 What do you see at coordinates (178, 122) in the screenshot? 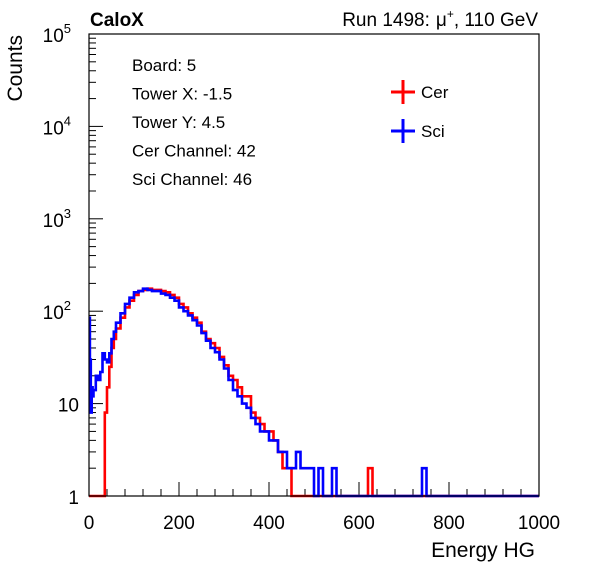
I see `info-line: Tower Y: 4.5` at bounding box center [178, 122].